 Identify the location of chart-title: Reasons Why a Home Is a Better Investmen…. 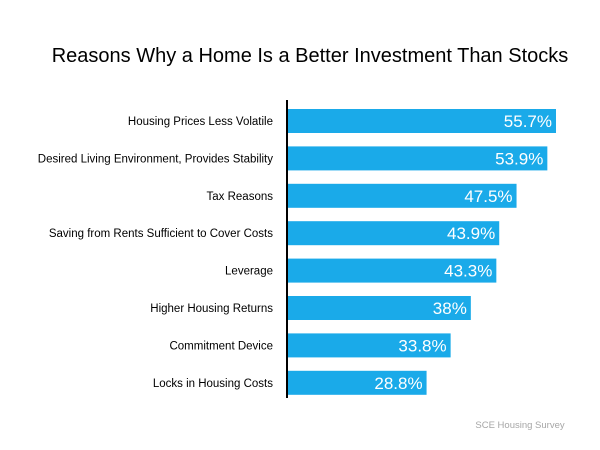
(310, 56).